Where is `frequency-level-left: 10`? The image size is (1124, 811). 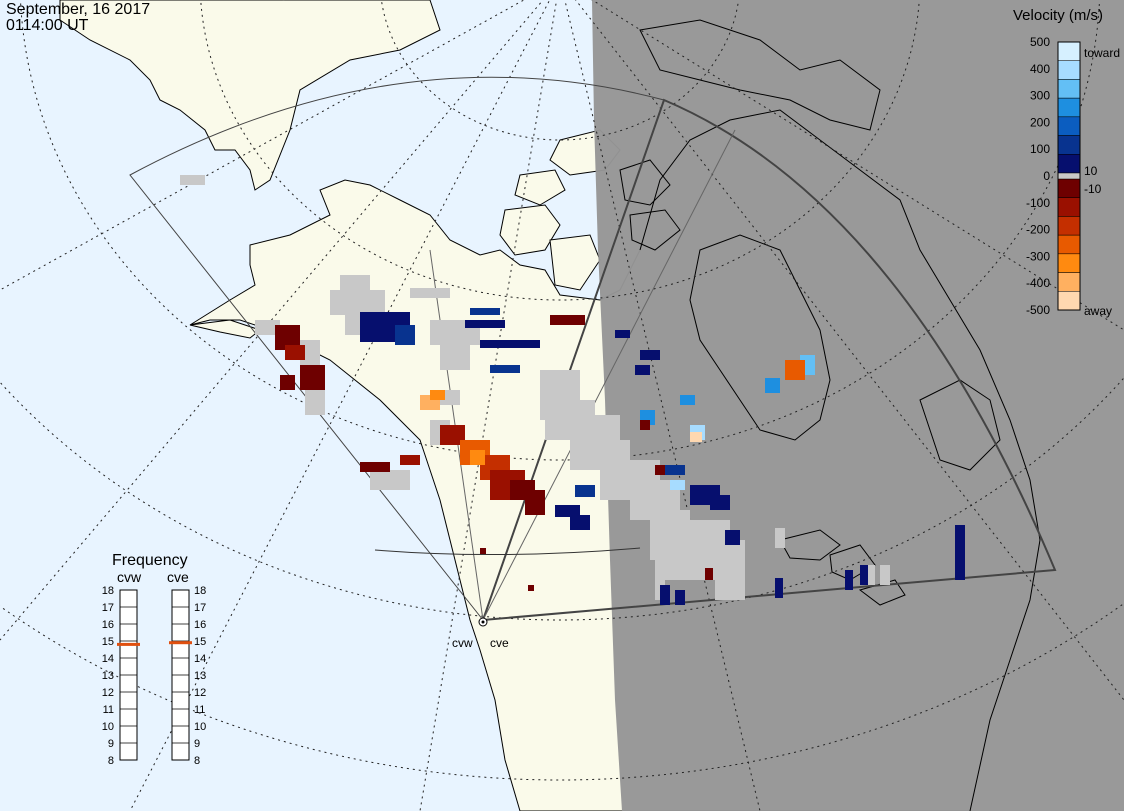 frequency-level-left: 10 is located at coordinates (108, 727).